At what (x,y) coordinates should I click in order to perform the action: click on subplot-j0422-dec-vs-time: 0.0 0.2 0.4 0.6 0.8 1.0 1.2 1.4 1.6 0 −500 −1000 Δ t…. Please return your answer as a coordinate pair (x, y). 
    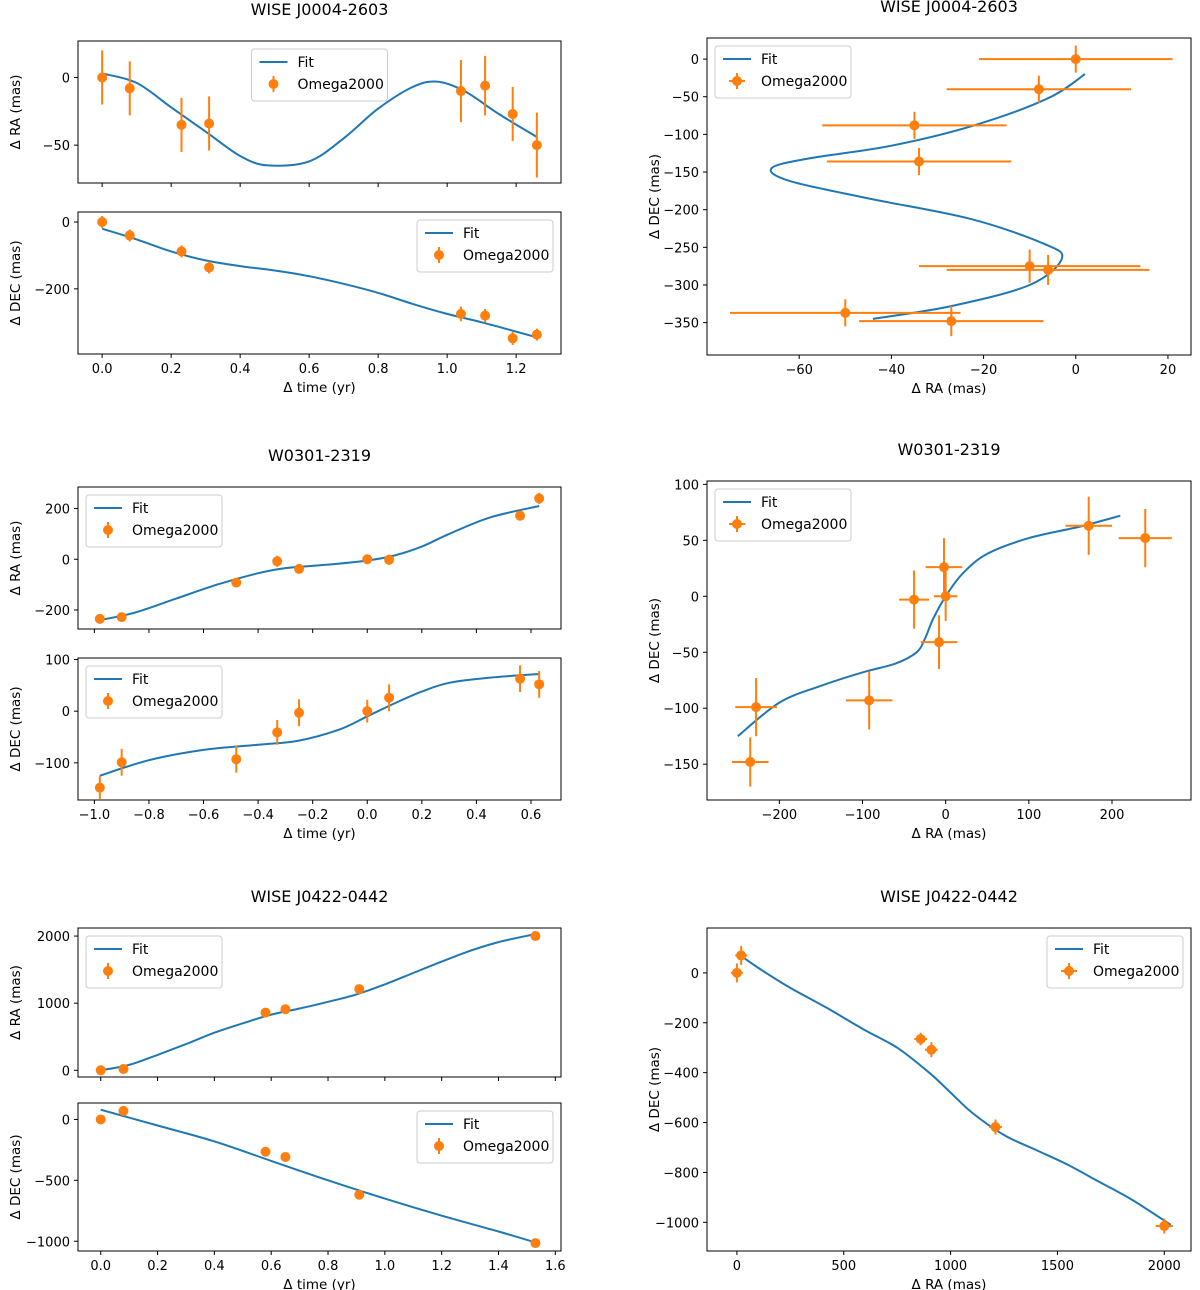
    Looking at the image, I should click on (287, 1196).